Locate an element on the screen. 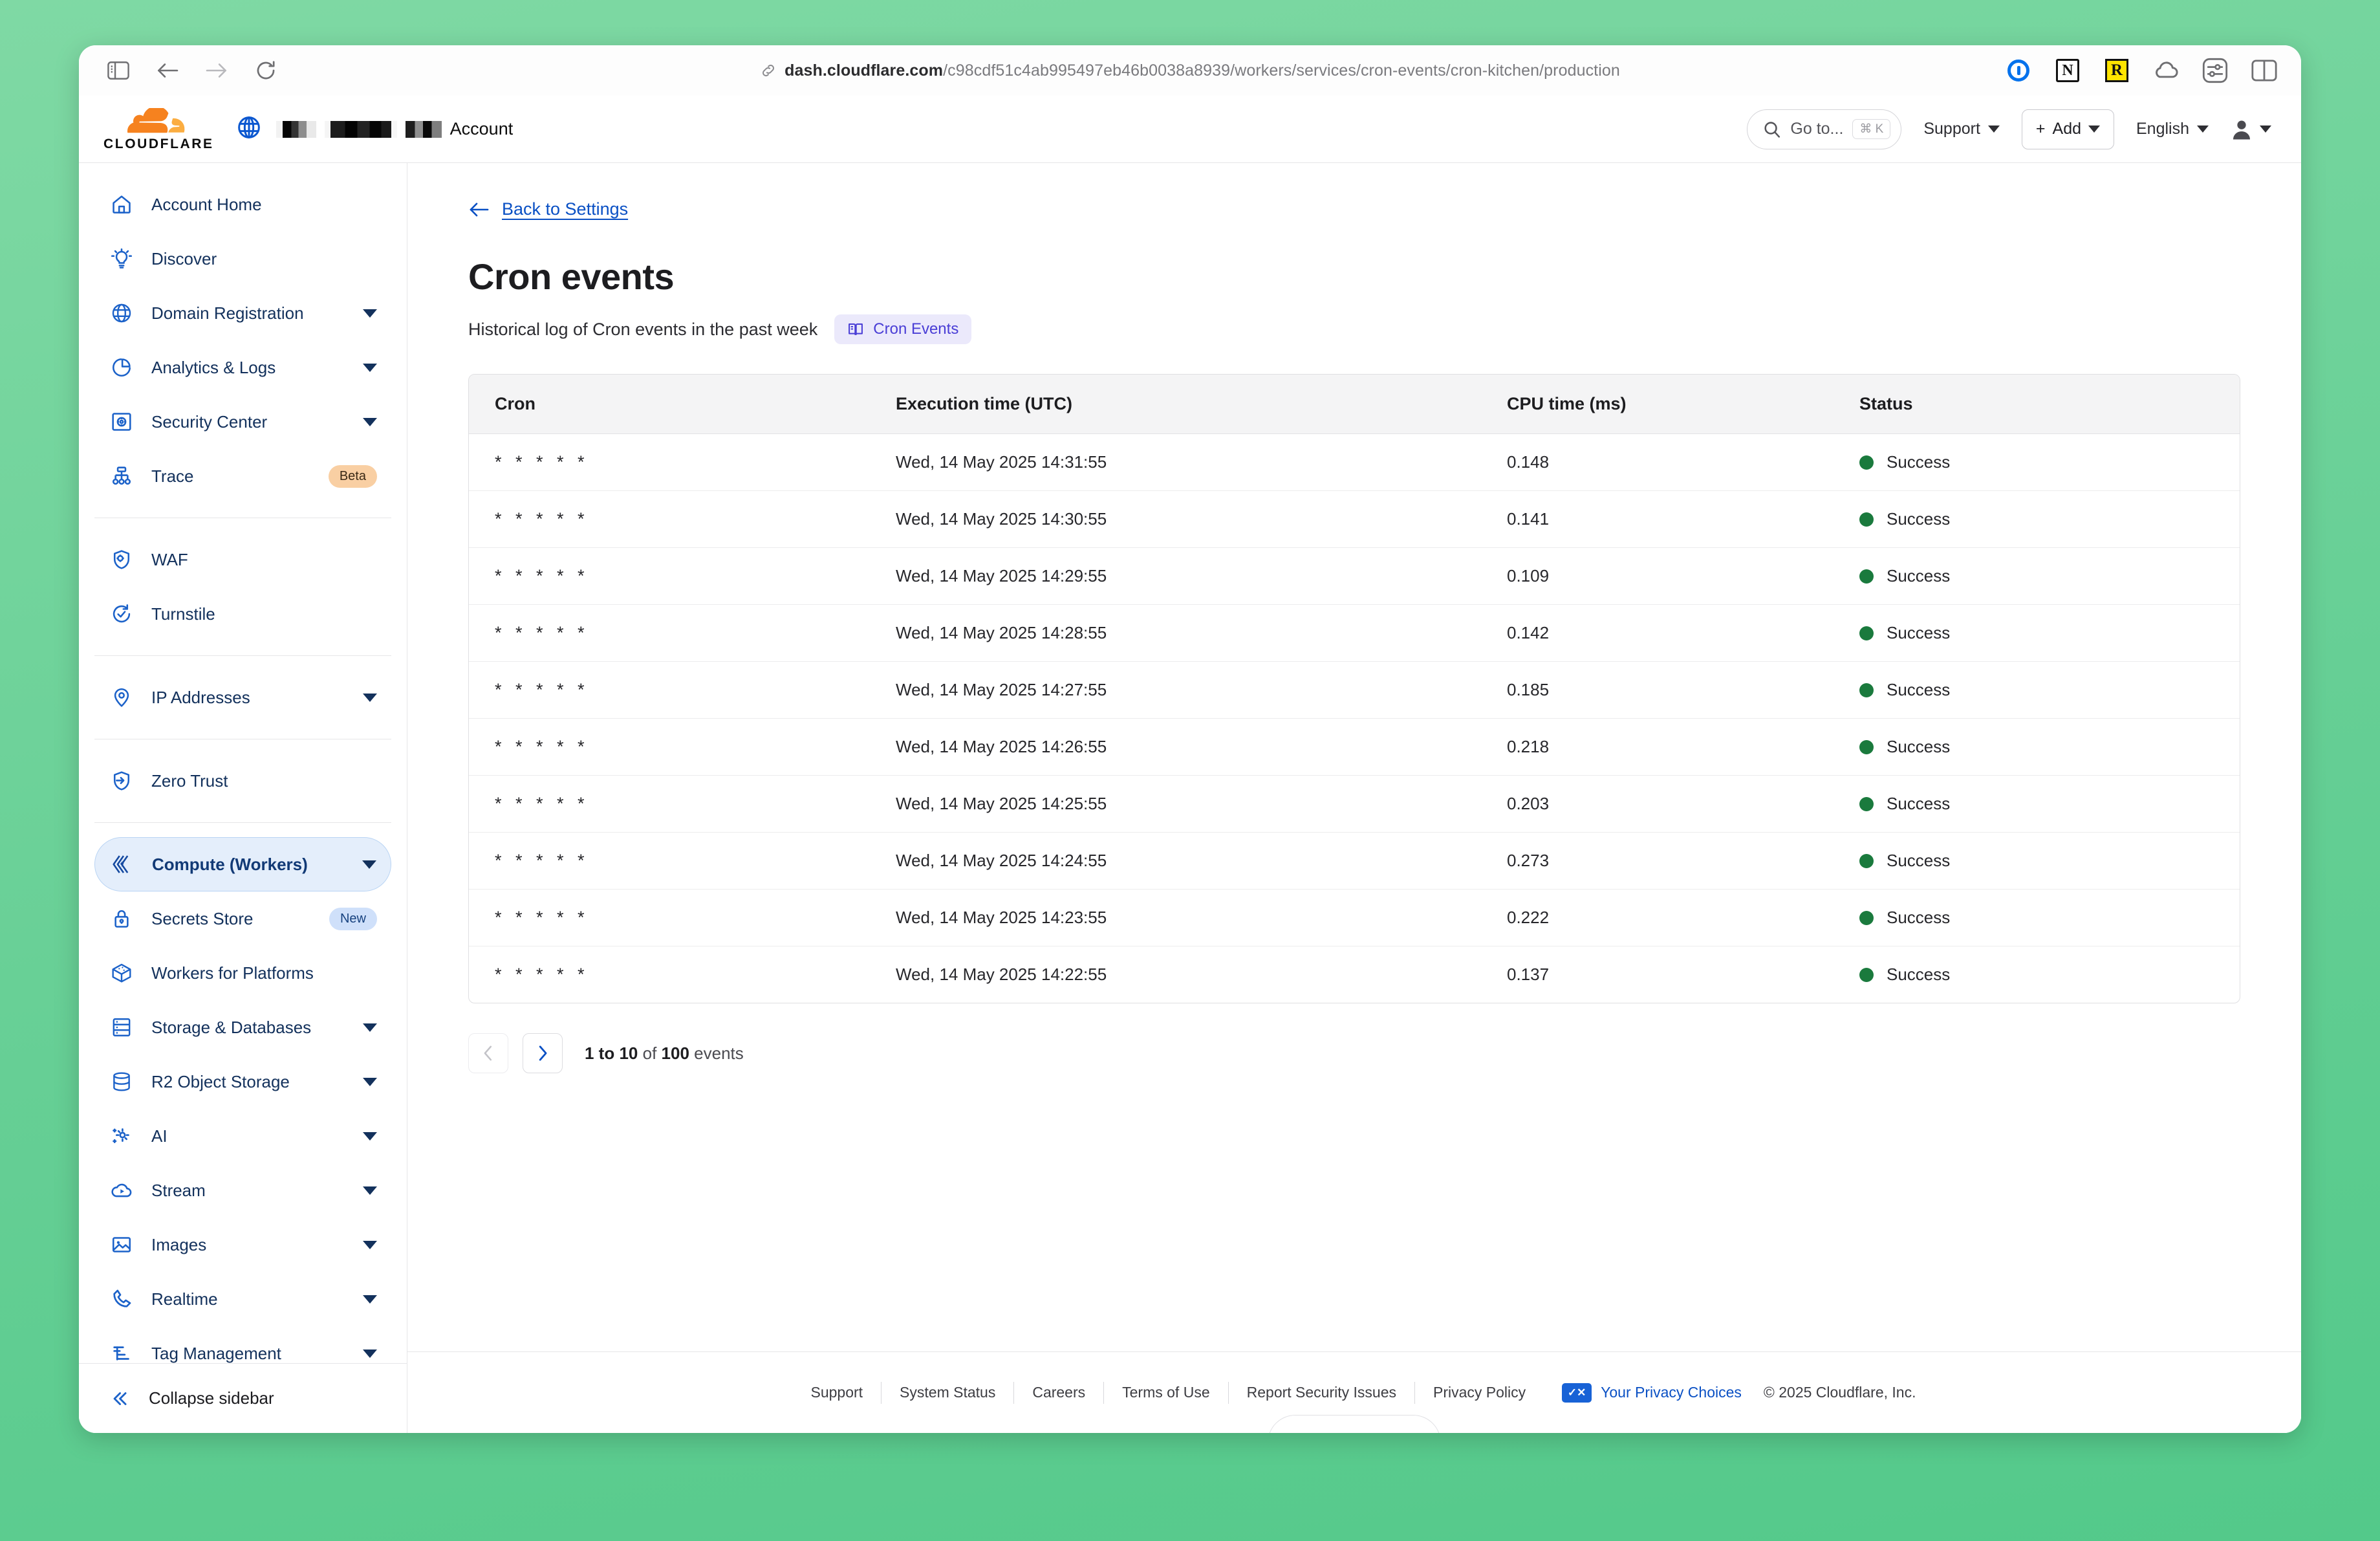 Image resolution: width=2380 pixels, height=1541 pixels. reload-icon is located at coordinates (265, 70).